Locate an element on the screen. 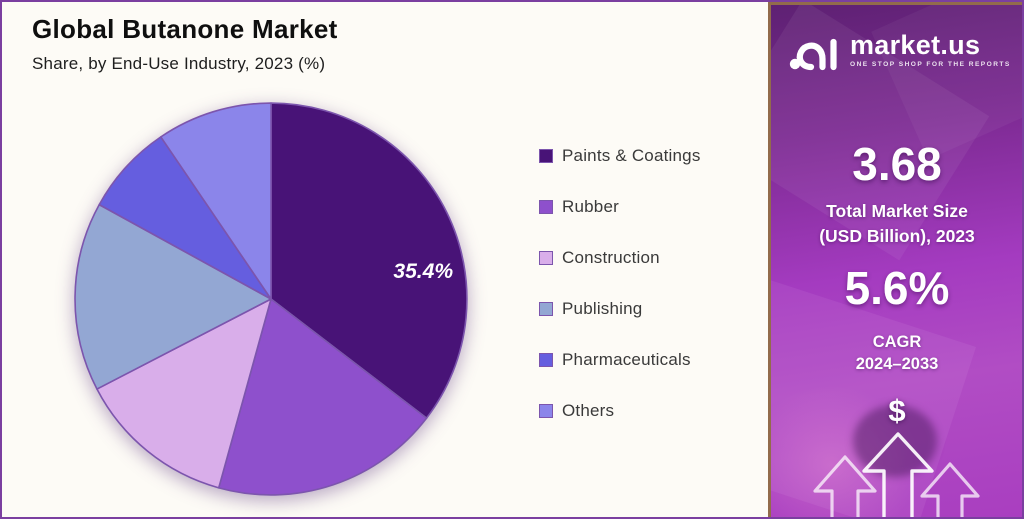 The image size is (1024, 519). stat-label-line: CAGR is located at coordinates (897, 342).